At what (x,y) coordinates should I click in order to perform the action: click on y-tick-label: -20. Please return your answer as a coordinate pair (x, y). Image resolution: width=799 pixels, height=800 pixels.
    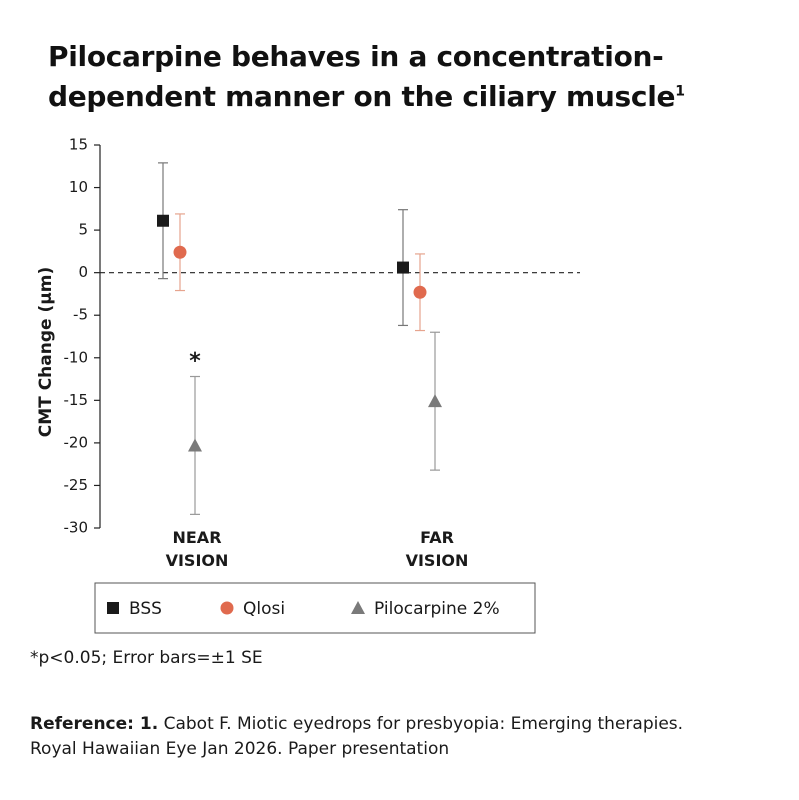
    Looking at the image, I should click on (76, 442).